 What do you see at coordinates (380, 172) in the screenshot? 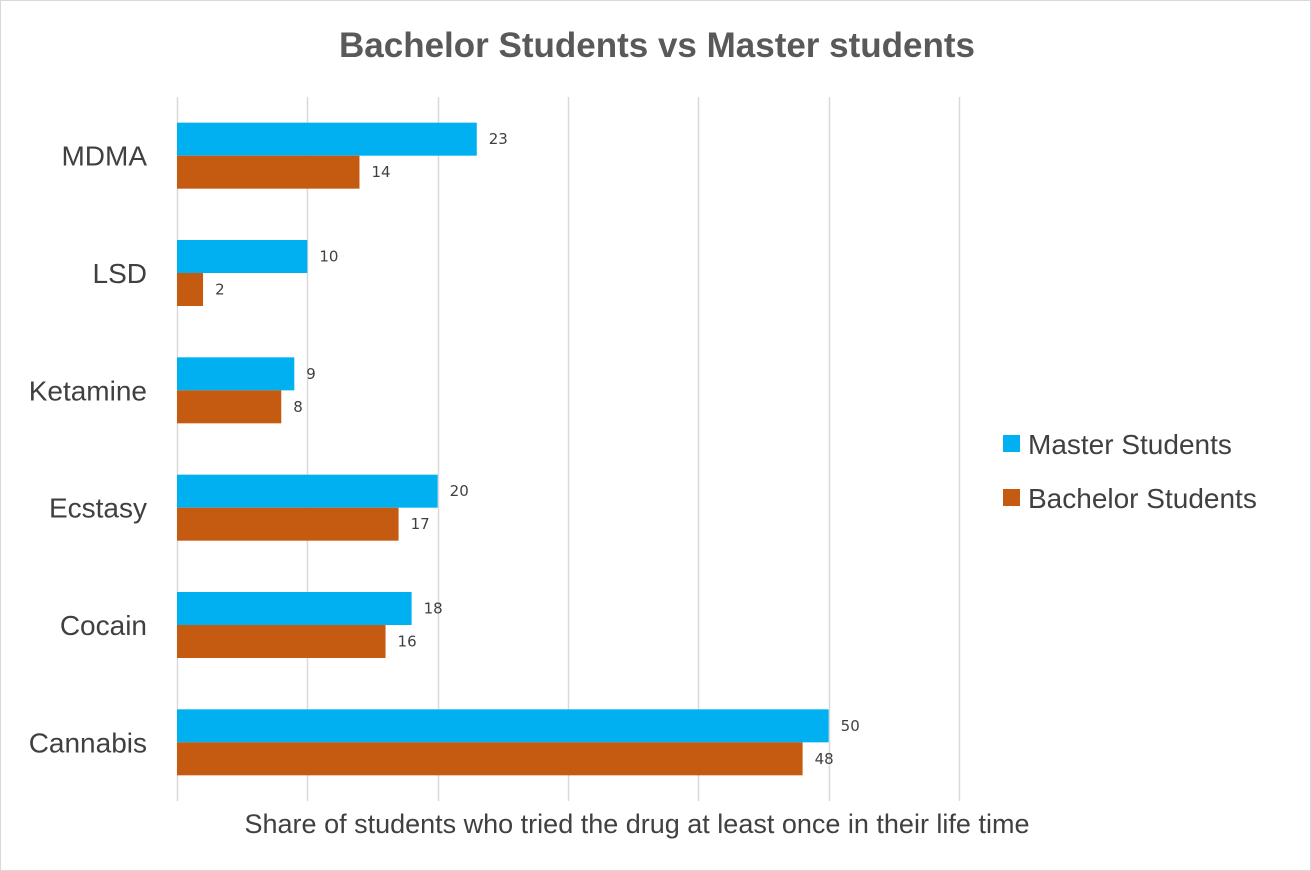
I see `data-label: 14` at bounding box center [380, 172].